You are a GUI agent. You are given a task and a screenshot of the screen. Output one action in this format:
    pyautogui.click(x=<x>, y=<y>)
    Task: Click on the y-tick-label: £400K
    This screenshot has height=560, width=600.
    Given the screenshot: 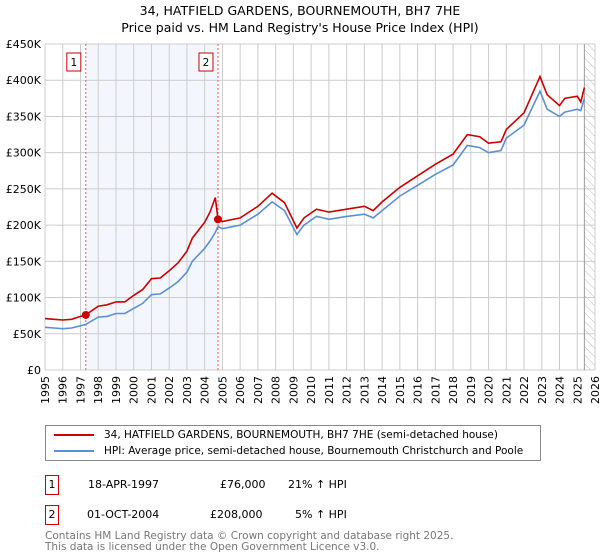 What is the action you would take?
    pyautogui.click(x=24, y=80)
    